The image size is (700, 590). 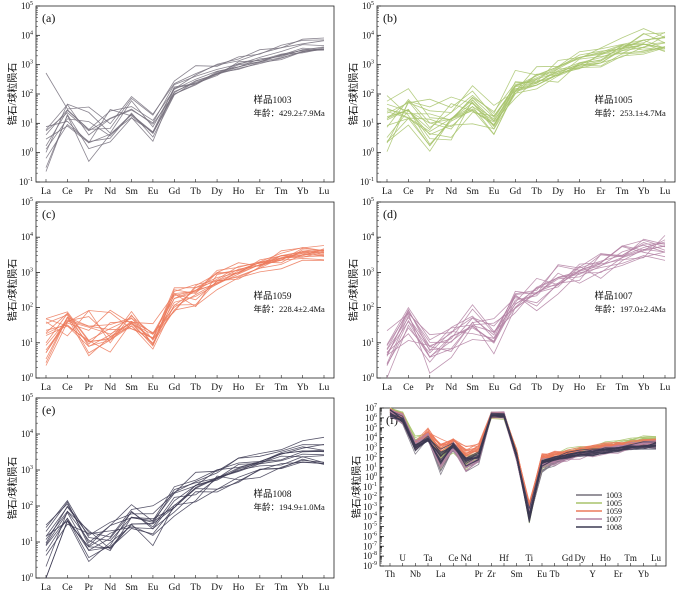 What do you see at coordinates (614, 511) in the screenshot?
I see `legend-label-1059: 1059` at bounding box center [614, 511].